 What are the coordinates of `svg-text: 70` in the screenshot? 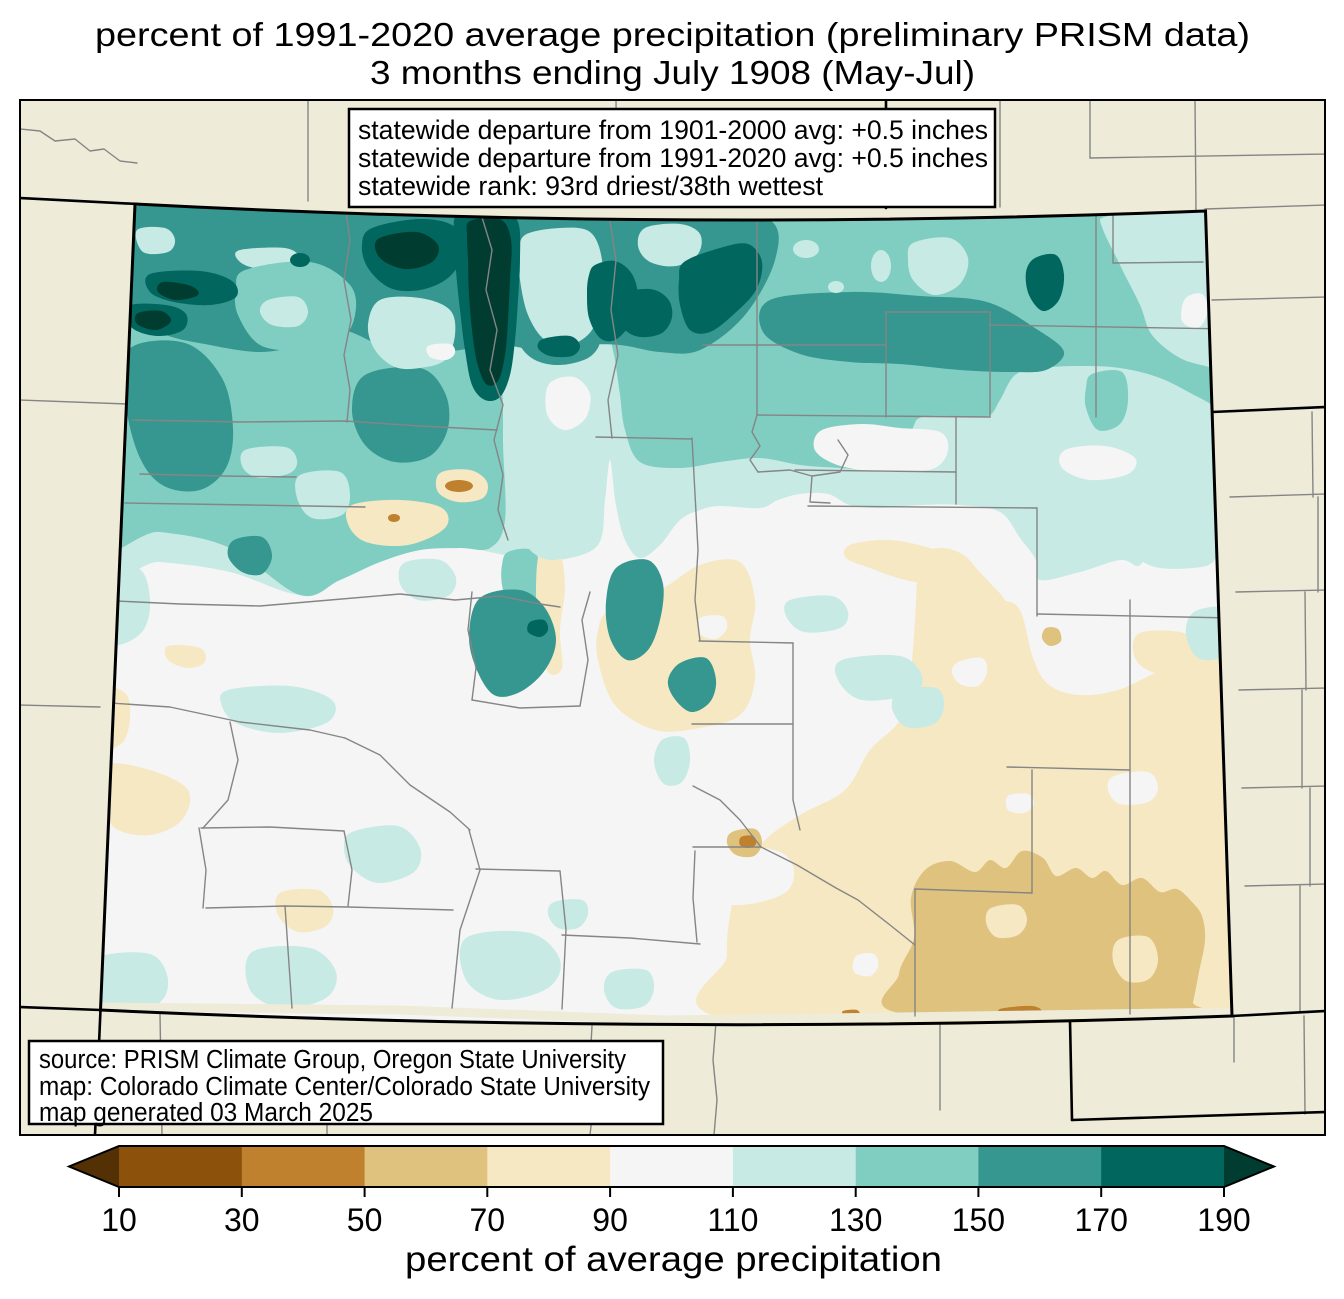 It's located at (488, 1220).